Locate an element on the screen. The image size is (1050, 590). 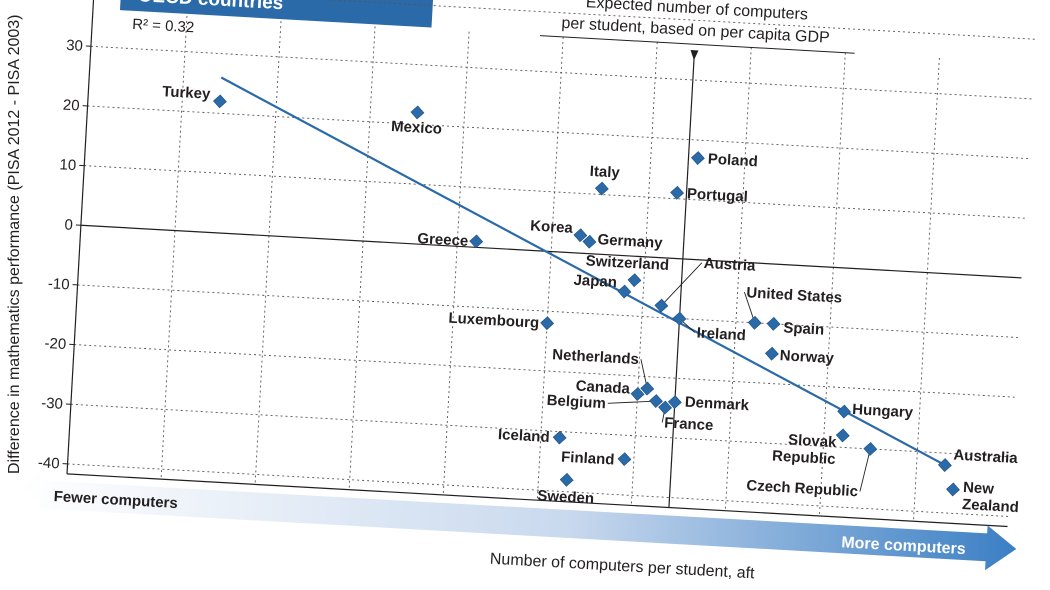
point-greece is located at coordinates (476, 241).